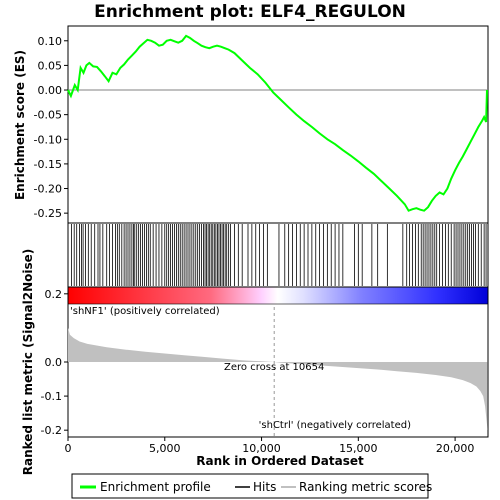  Describe the element at coordinates (50, 90) in the screenshot. I see `es-y-tick-label: 0.00` at that location.